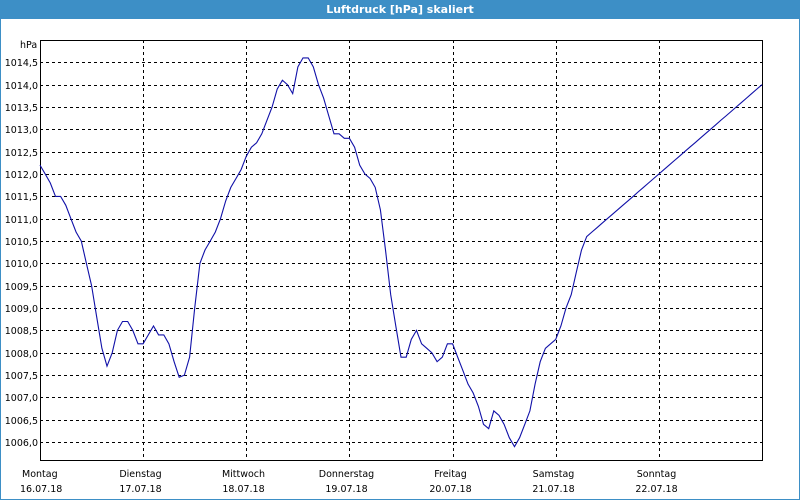 Image resolution: width=800 pixels, height=500 pixels. What do you see at coordinates (243, 474) in the screenshot?
I see `x-tick-day: Mittwoch` at bounding box center [243, 474].